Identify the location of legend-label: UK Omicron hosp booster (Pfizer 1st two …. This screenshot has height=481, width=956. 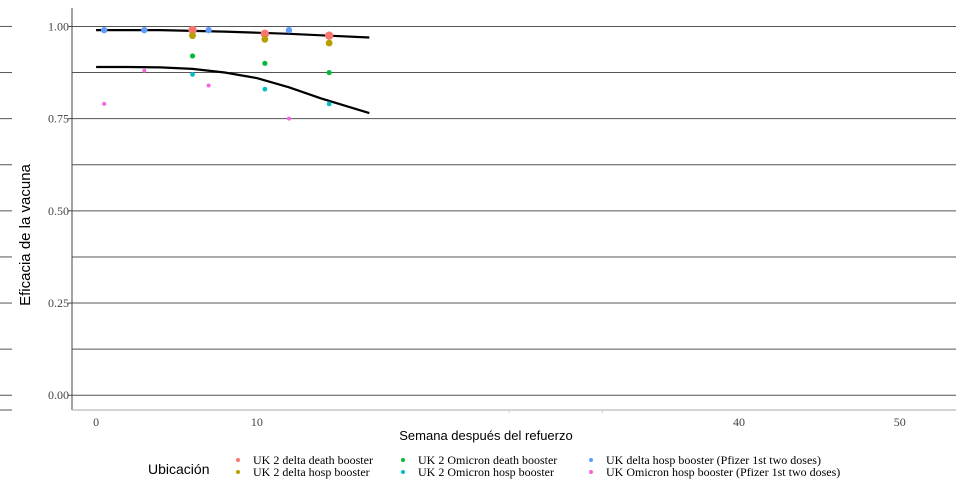
(723, 472).